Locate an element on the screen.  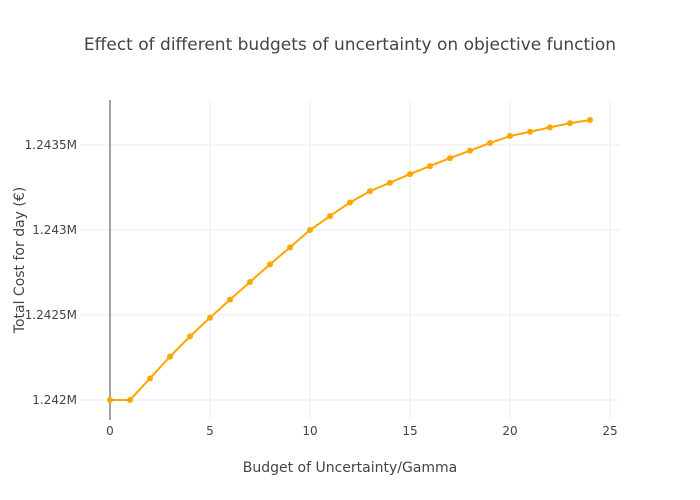
y-tick-label: 1.2435M is located at coordinates (51, 145).